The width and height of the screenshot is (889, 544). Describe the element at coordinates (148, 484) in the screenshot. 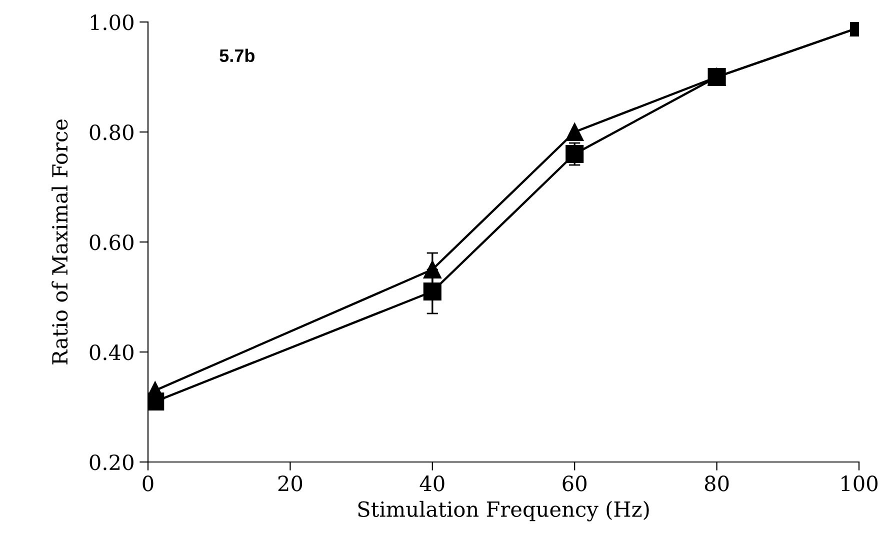

I see `x-tick-label: 0` at that location.